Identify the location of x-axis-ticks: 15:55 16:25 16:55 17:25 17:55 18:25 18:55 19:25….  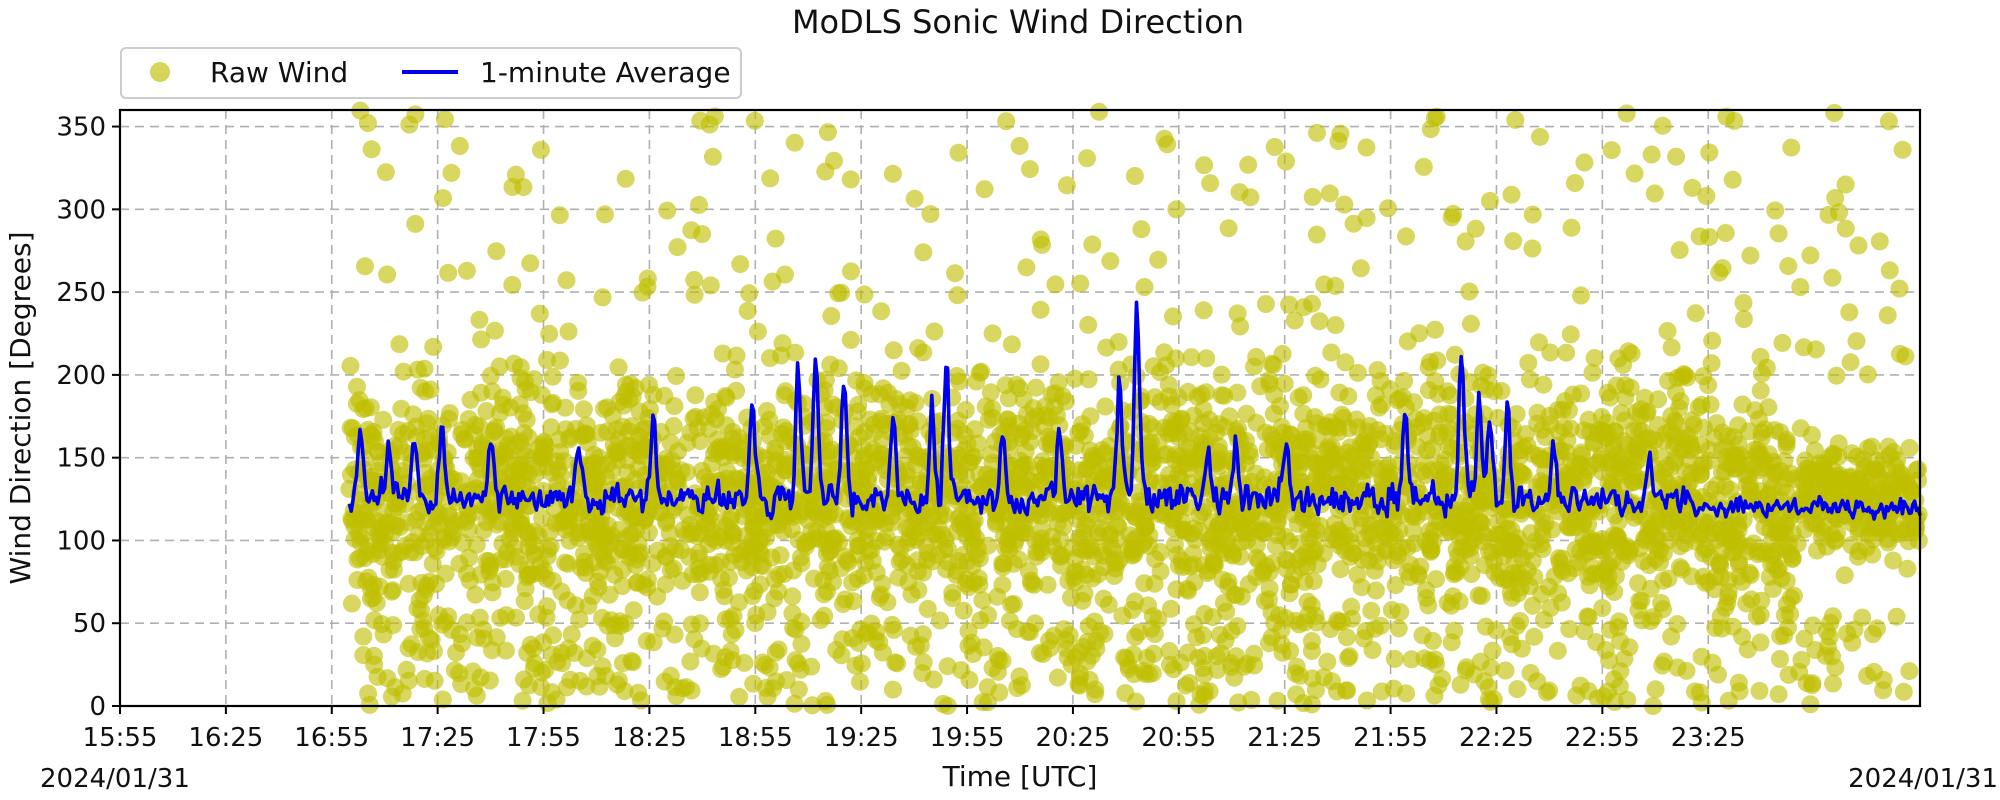
(914, 729).